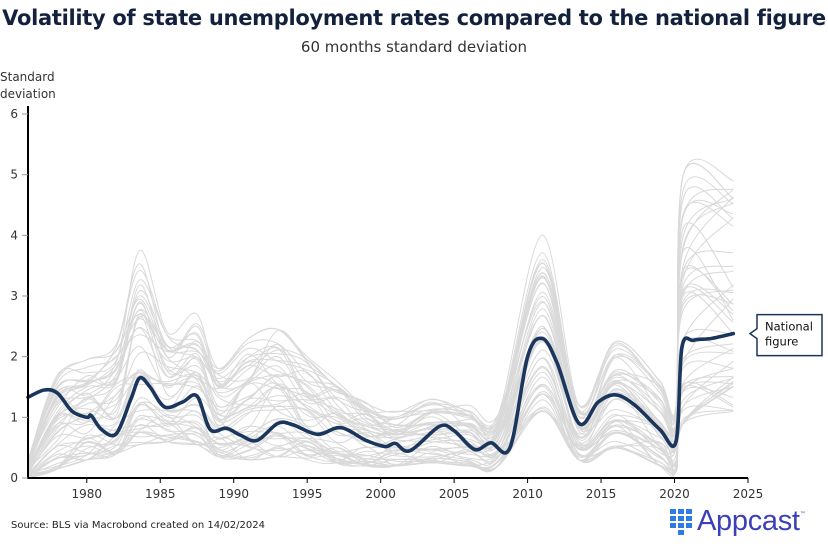 Image resolution: width=828 pixels, height=546 pixels. What do you see at coordinates (14, 175) in the screenshot?
I see `y-tick-label: 5` at bounding box center [14, 175].